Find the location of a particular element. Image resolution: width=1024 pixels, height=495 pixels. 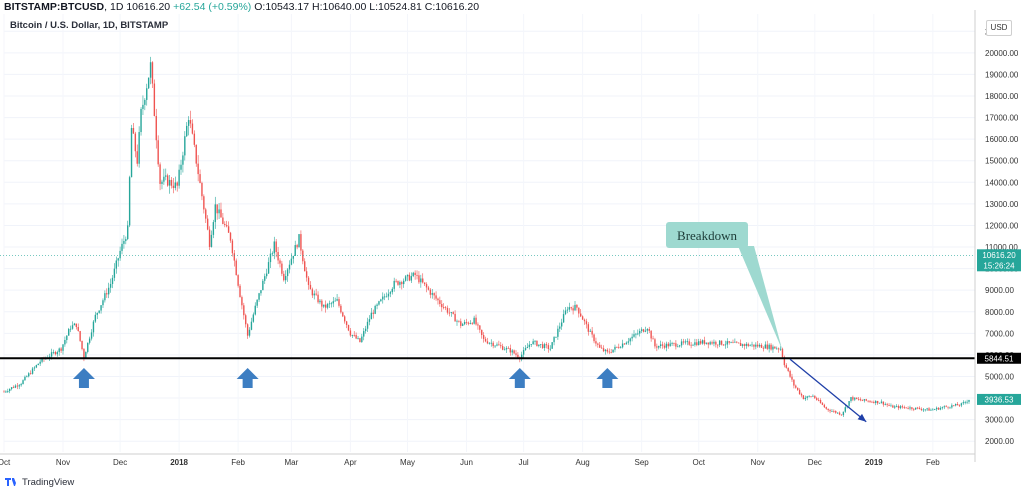

close-value: 10616.20 is located at coordinates (457, 7).